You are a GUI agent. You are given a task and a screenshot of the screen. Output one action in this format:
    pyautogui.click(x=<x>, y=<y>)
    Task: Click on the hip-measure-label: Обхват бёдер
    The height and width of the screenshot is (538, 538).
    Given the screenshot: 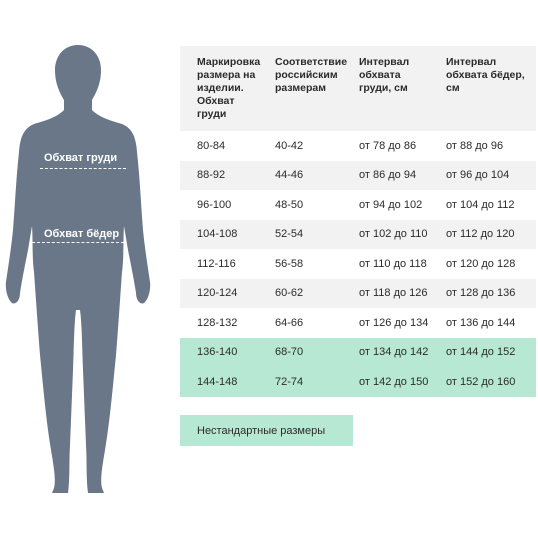 What is the action you would take?
    pyautogui.click(x=82, y=234)
    